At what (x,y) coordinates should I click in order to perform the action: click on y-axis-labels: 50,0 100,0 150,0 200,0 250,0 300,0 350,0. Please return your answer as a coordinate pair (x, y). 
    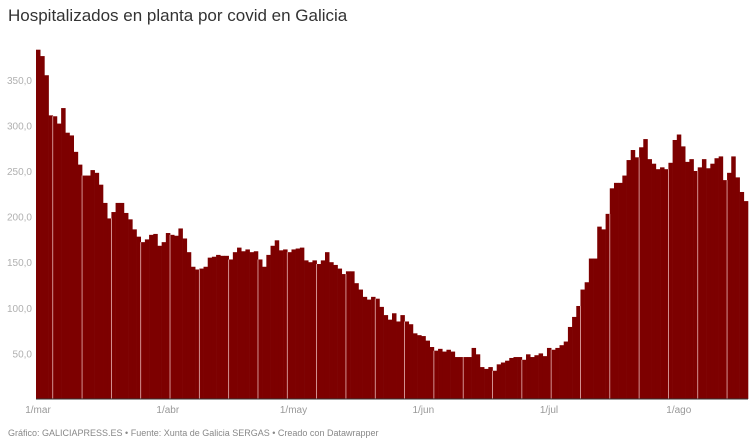
    Looking at the image, I should click on (19, 218).